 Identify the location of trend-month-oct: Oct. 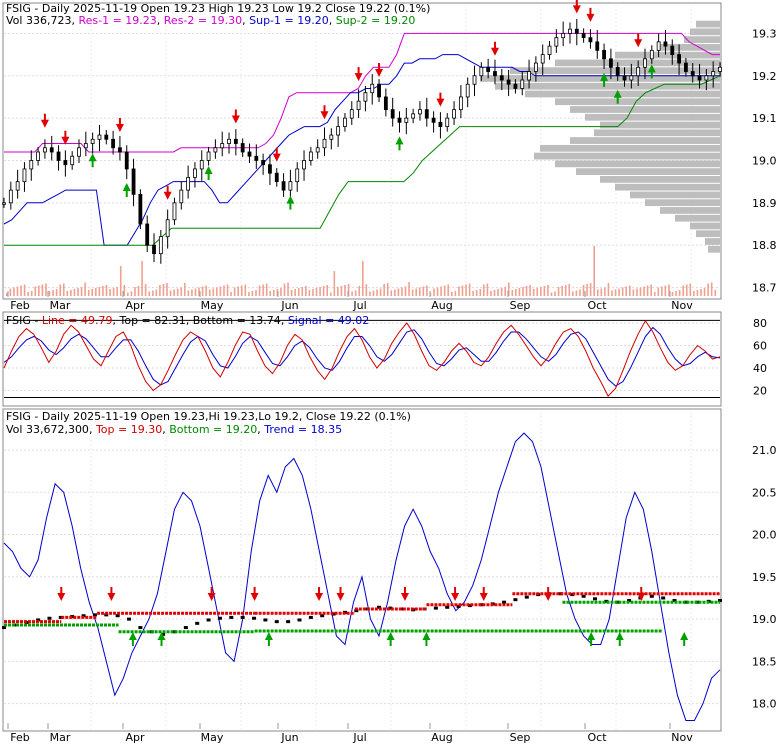
(597, 737).